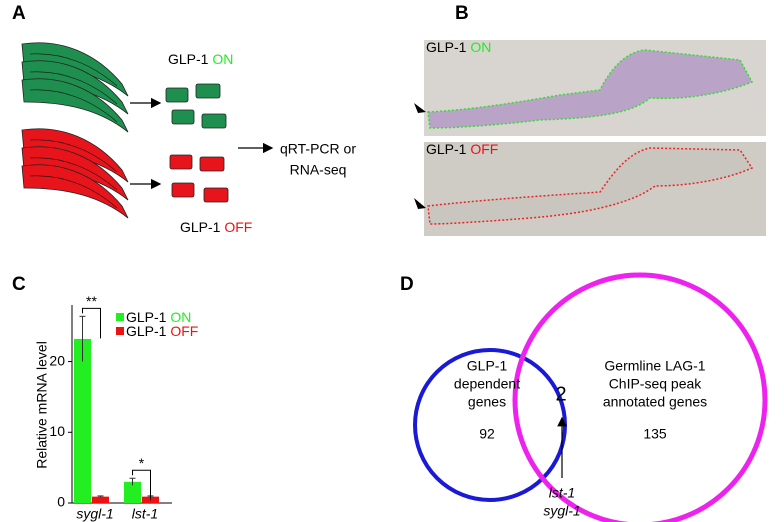 This screenshot has height=522, width=784. I want to click on legend-label: GLP-1 ON, so click(158, 317).